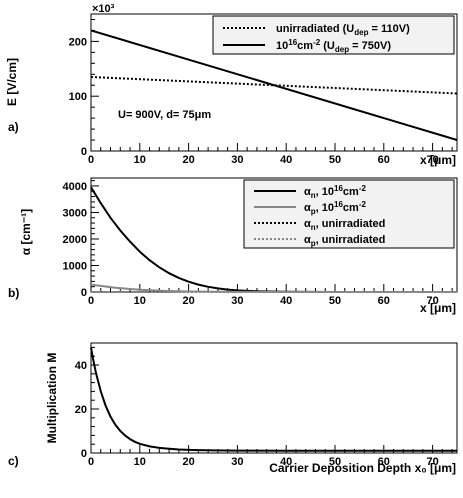 This screenshot has height=498, width=463. What do you see at coordinates (335, 208) in the screenshot?
I see `legend-b-label-ap-irr: αp, 1016cm-2` at bounding box center [335, 208].